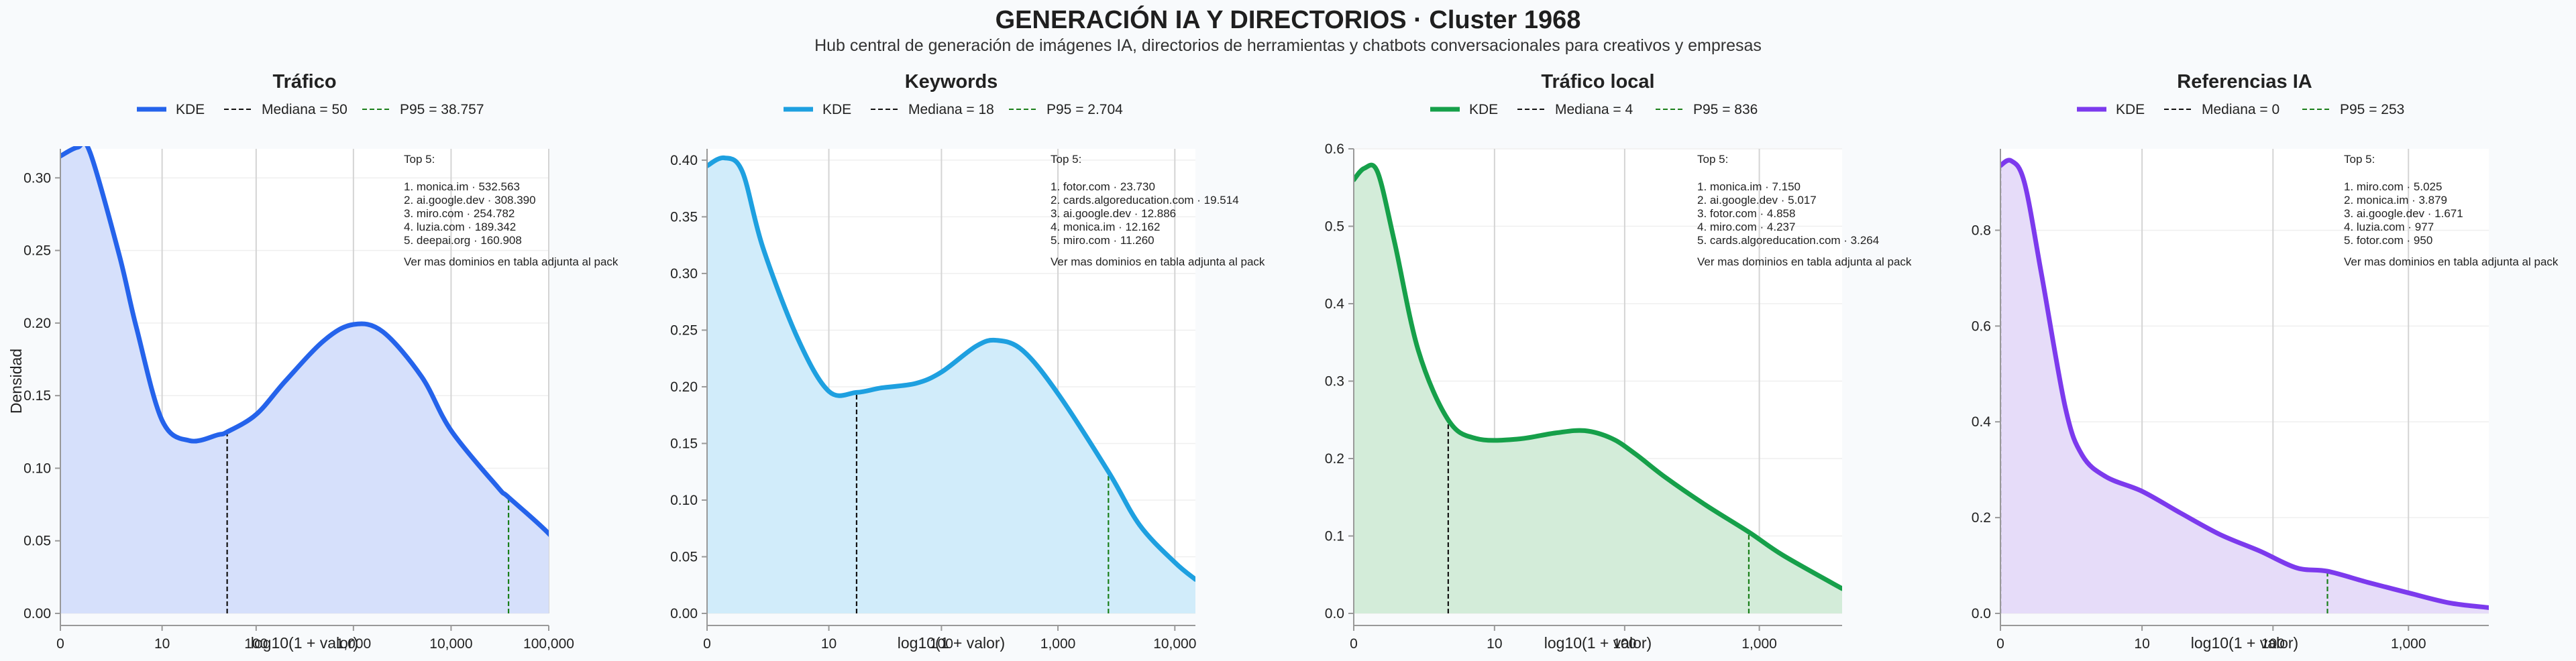 The image size is (2576, 661). I want to click on top5-item: 2. cards.algoreducation.com · 19.514, so click(1145, 200).